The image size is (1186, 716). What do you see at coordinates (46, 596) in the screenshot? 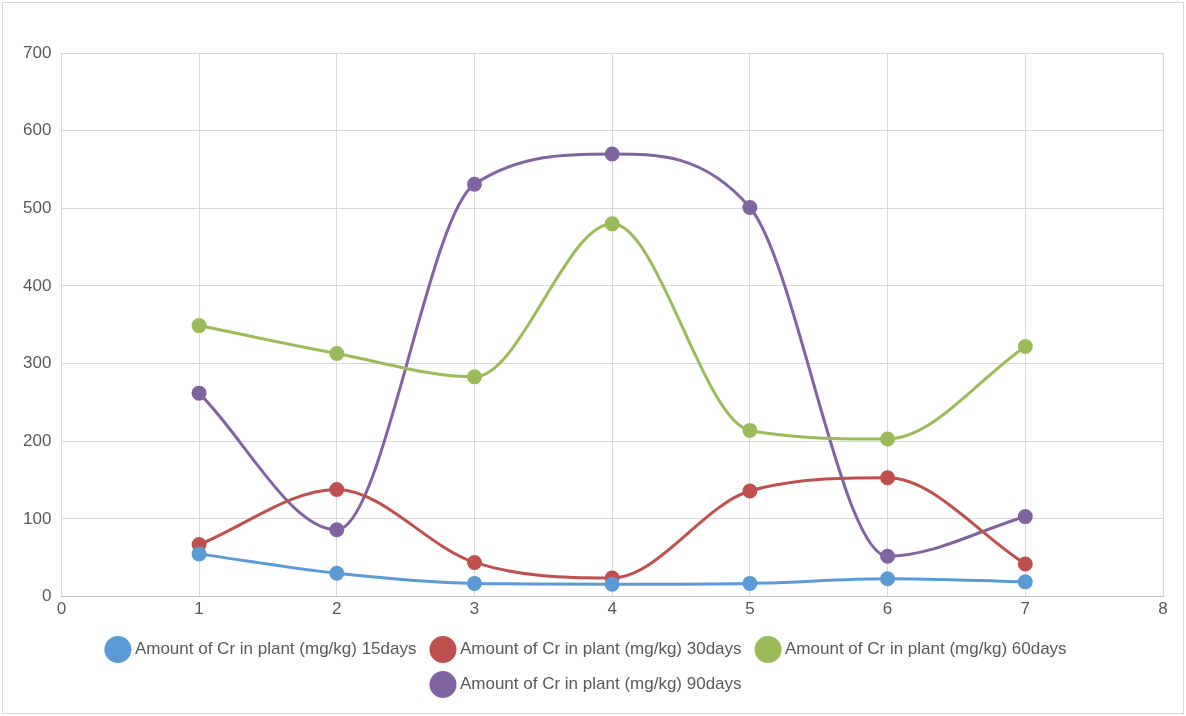
I see `y-tick-label: 0` at bounding box center [46, 596].